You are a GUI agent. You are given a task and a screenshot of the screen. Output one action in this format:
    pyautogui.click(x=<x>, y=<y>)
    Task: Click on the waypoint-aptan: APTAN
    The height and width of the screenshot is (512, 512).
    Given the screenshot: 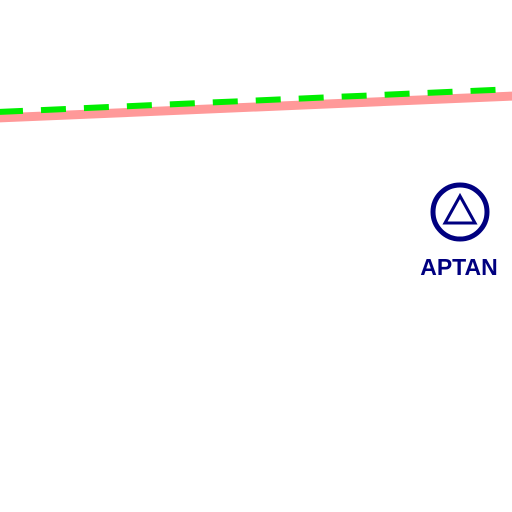 What is the action you would take?
    pyautogui.click(x=459, y=231)
    